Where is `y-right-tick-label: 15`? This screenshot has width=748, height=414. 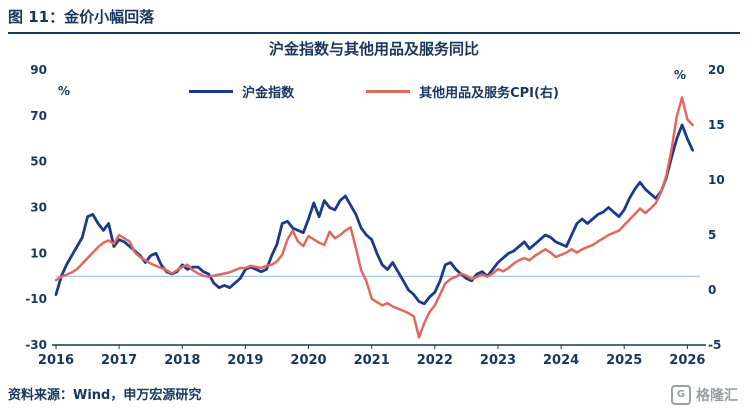
y-right-tick-label: 15 is located at coordinates (716, 125).